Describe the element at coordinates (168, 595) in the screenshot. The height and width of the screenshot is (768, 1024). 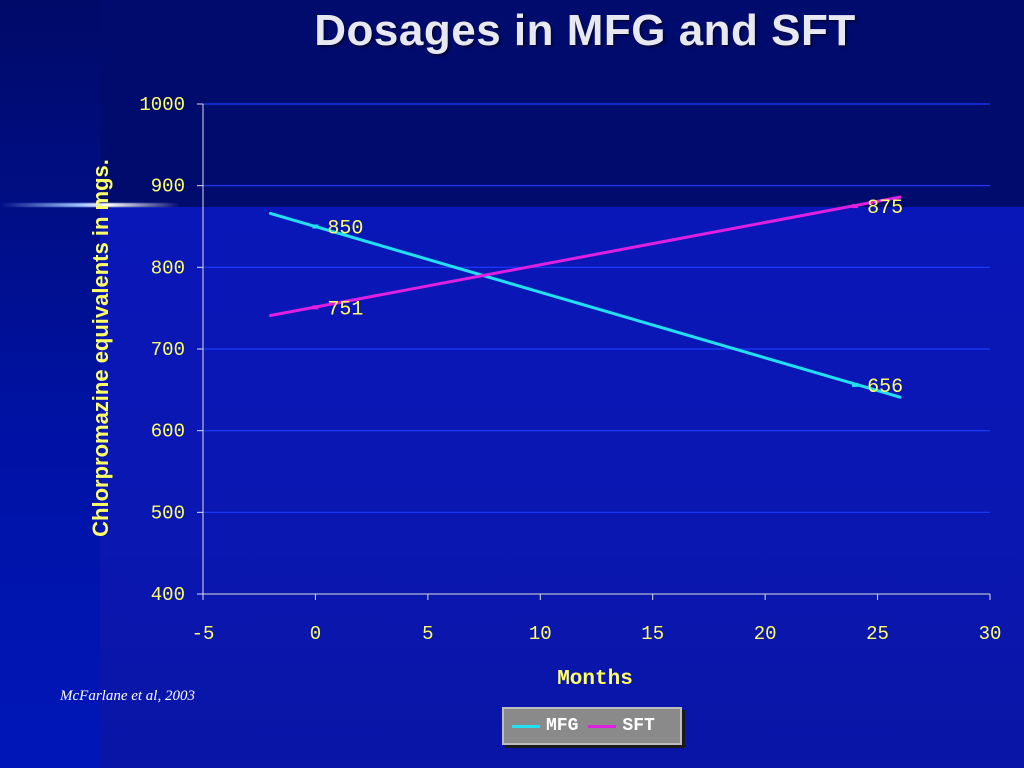
I see `y-tick-label: 400` at that location.